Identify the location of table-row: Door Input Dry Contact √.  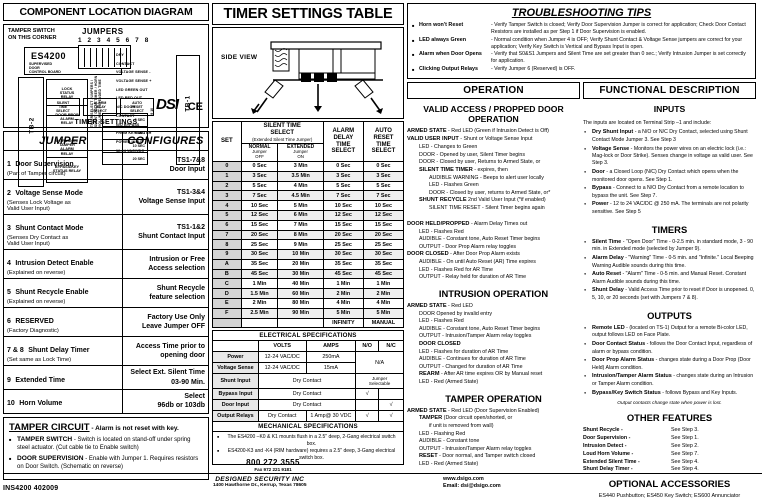
(308, 405).